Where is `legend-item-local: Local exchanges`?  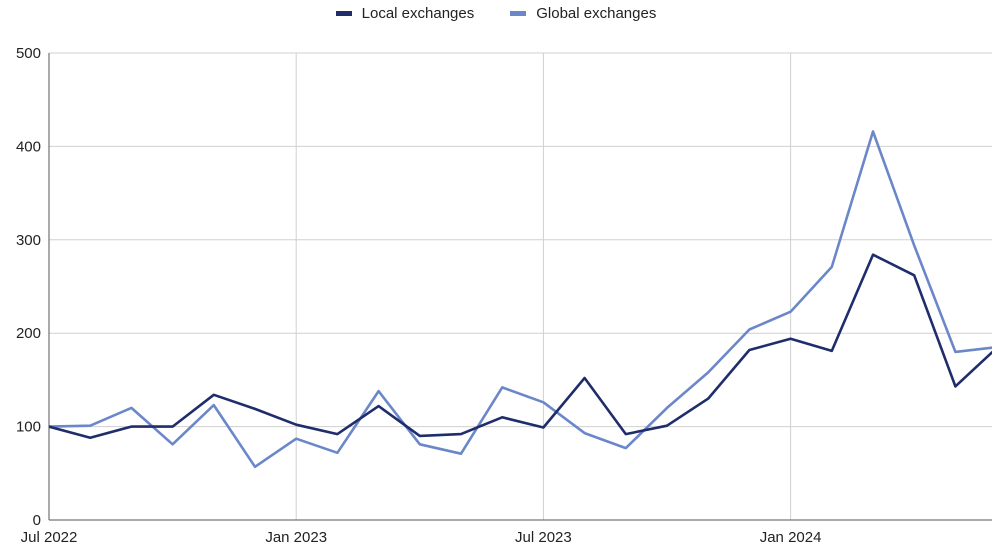 legend-item-local: Local exchanges is located at coordinates (405, 13).